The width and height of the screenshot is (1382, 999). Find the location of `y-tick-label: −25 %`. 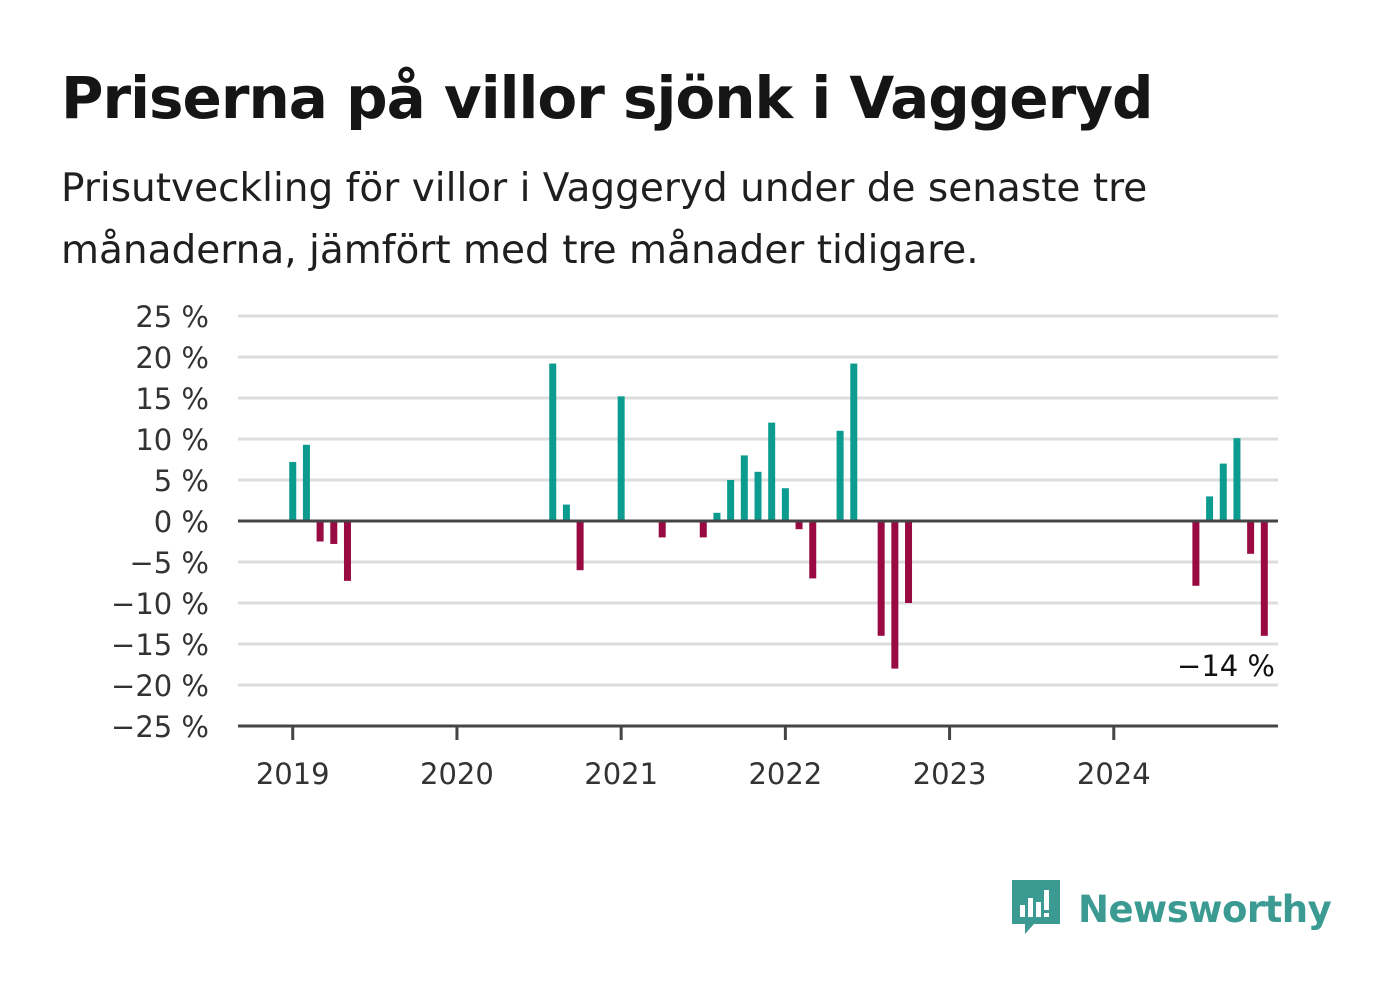

y-tick-label: −25 % is located at coordinates (160, 727).